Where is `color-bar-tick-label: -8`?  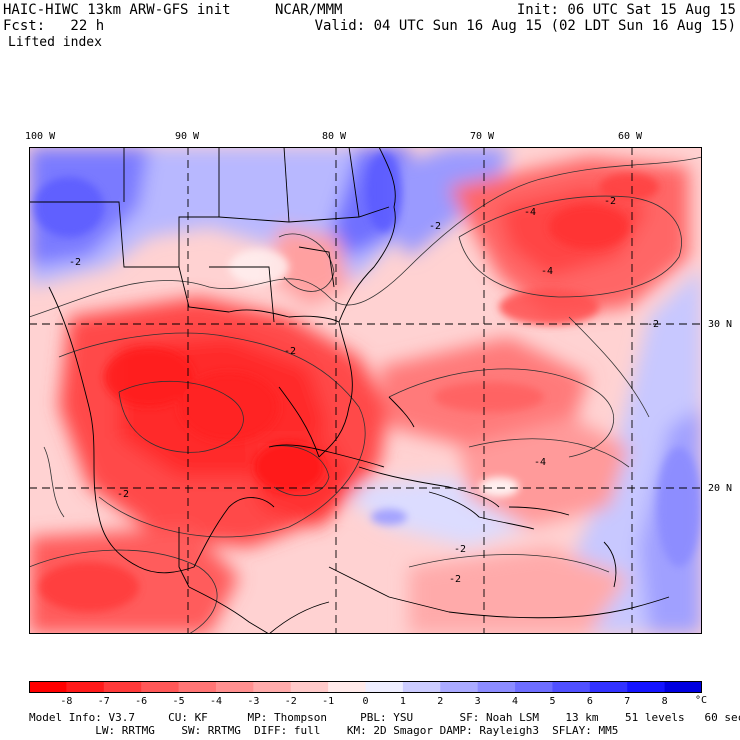 color-bar-tick-label: -8 is located at coordinates (66, 701).